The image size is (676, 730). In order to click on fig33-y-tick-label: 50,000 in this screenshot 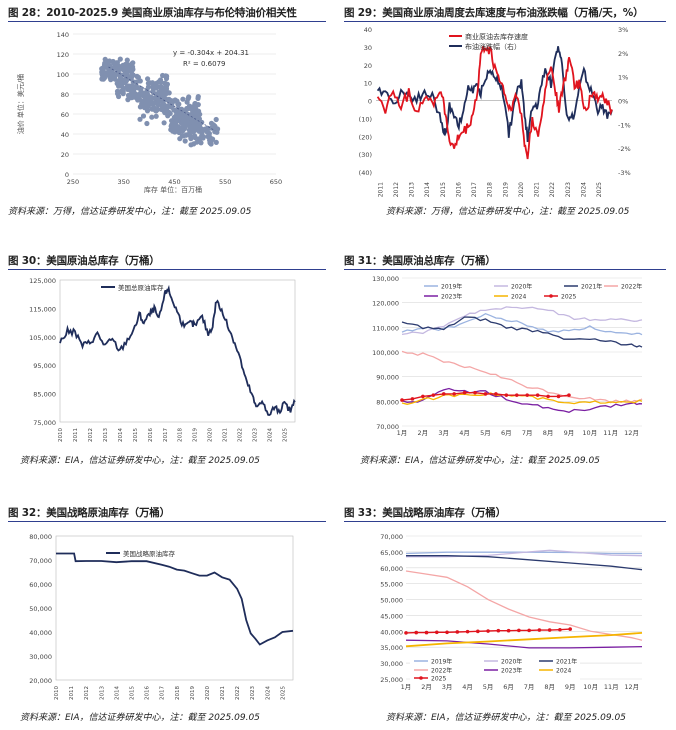, I will do `click(391, 601)`.